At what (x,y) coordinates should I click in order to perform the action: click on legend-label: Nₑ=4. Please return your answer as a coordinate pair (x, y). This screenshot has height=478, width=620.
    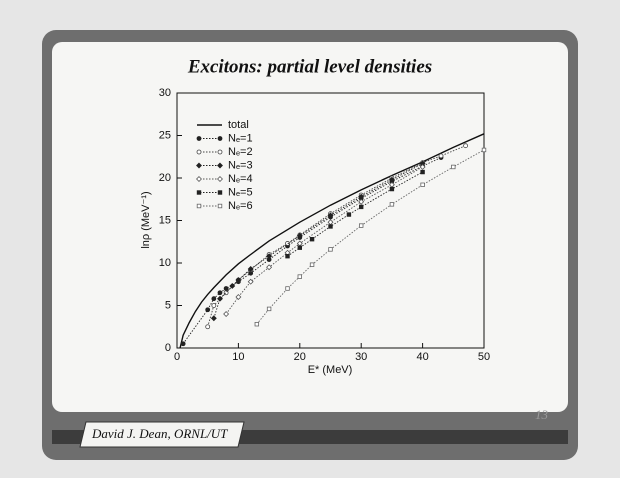
    Looking at the image, I should click on (240, 179).